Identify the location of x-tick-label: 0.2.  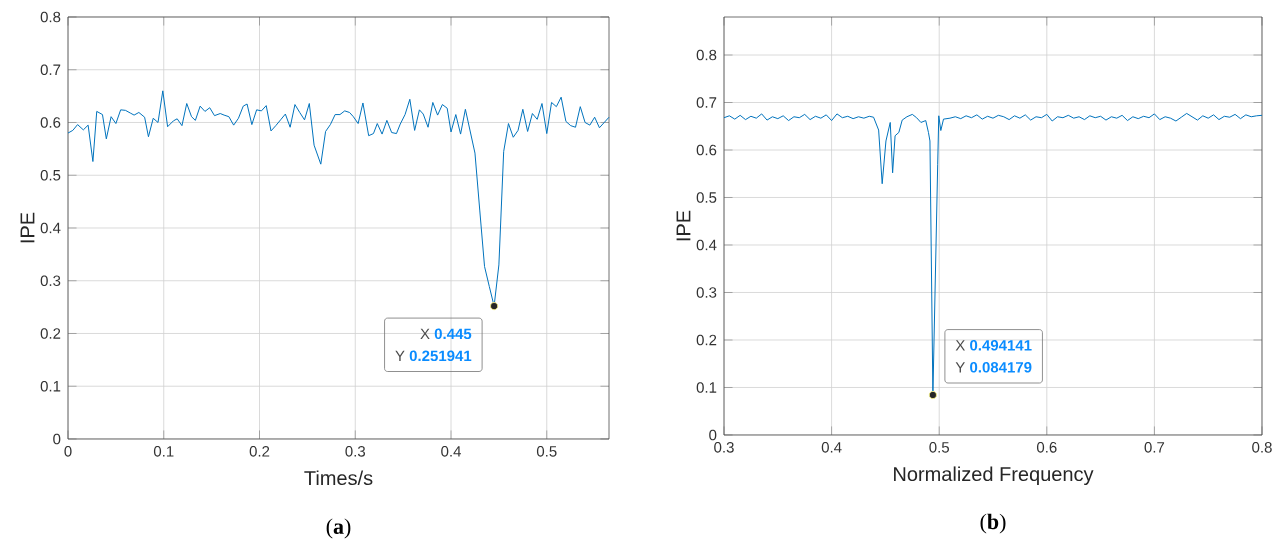
(259, 451).